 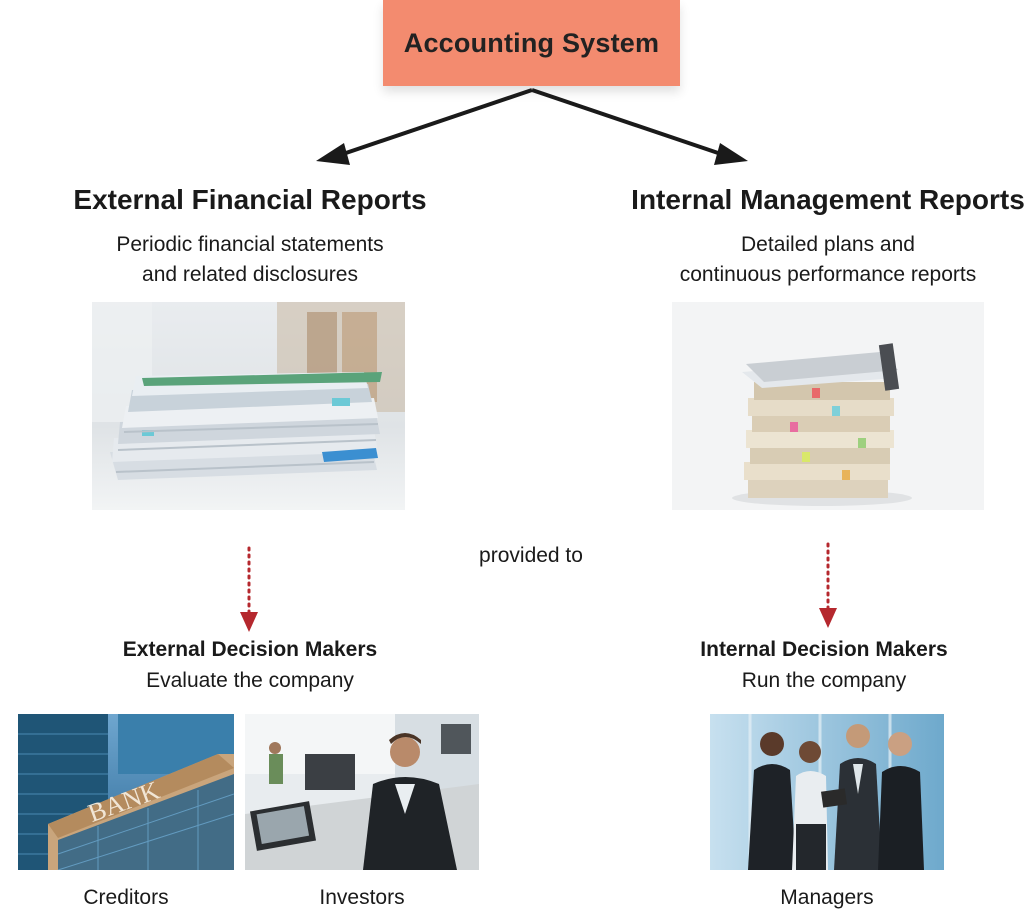 I want to click on internal-decision-title: Internal Decision Makers, so click(x=824, y=649).